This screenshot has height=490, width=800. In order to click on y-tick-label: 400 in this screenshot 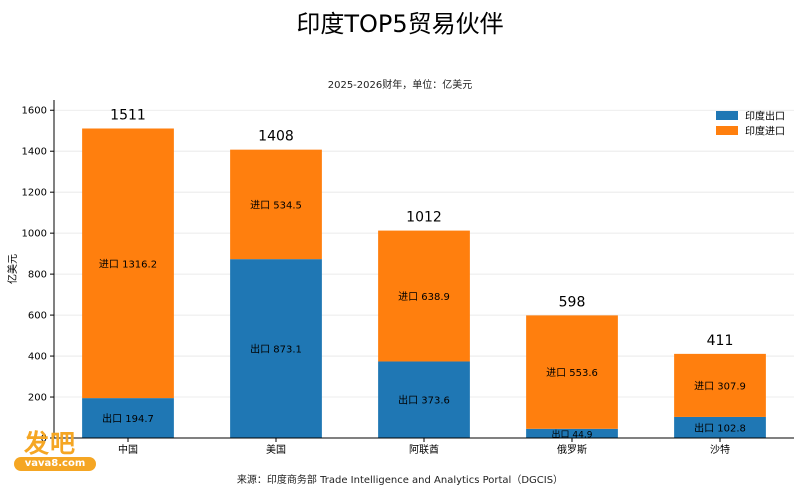, I will do `click(37, 357)`.